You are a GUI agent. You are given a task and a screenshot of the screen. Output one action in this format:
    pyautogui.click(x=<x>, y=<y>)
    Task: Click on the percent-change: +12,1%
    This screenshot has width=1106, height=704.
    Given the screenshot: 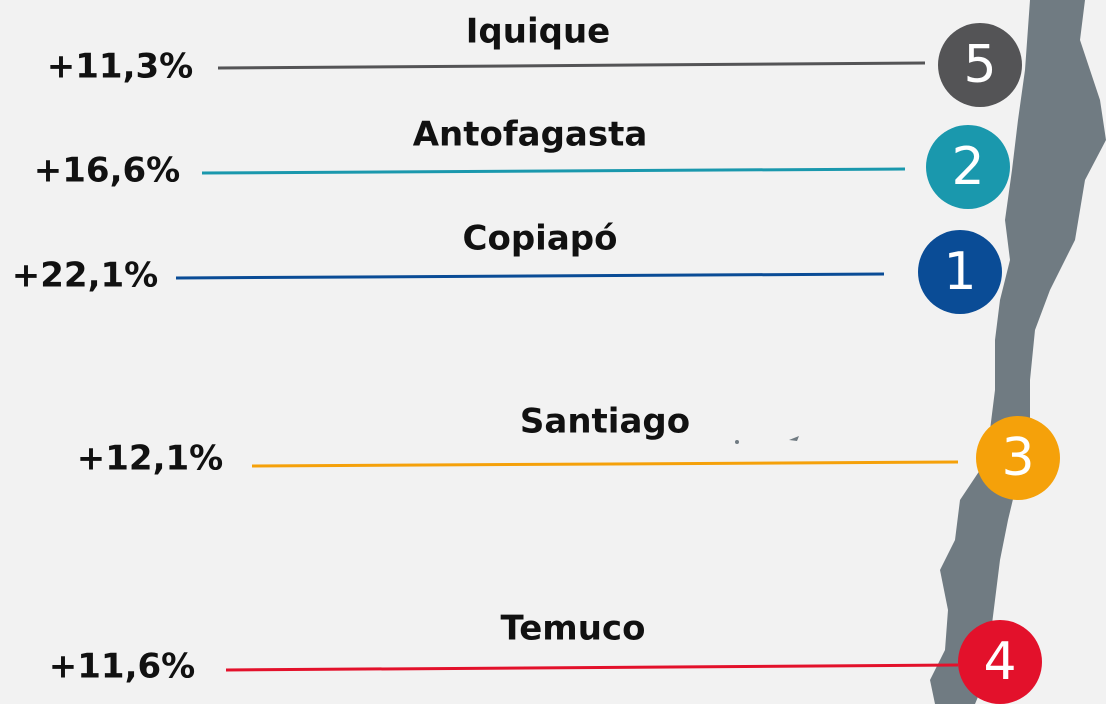 What is the action you would take?
    pyautogui.click(x=150, y=459)
    